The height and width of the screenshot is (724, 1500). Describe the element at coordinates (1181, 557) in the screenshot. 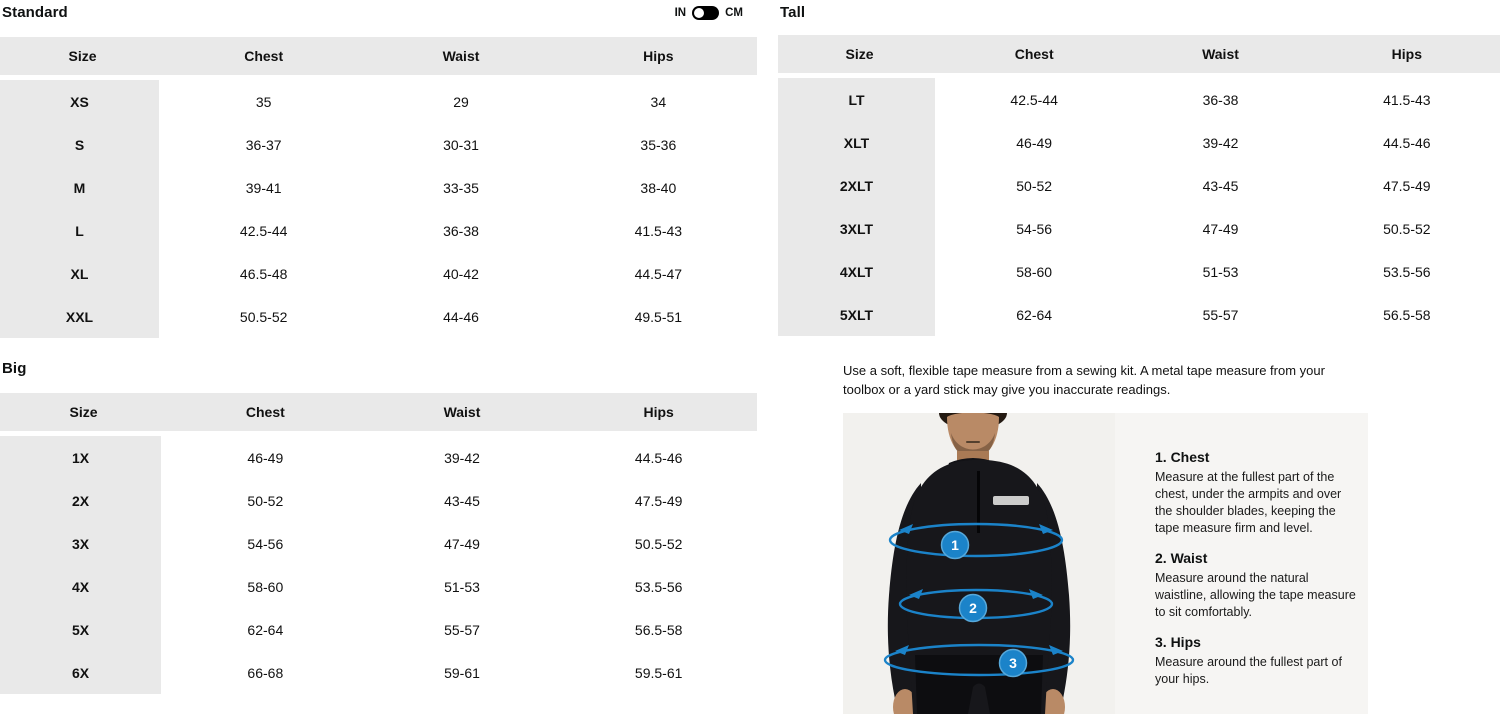

I see `step-title: 2. Waist` at that location.